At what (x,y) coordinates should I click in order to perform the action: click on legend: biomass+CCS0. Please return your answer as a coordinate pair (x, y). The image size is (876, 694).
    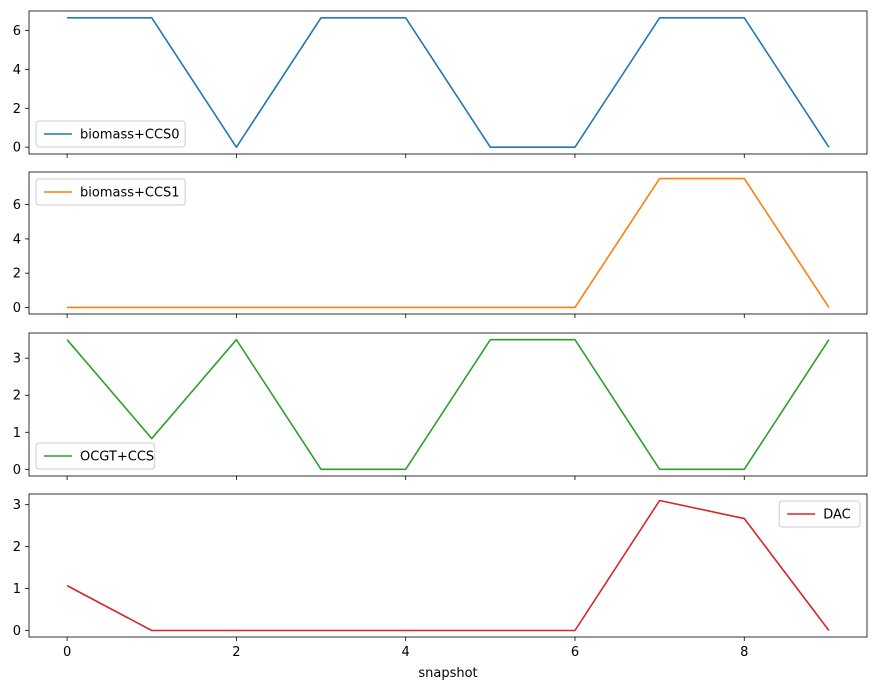
    Looking at the image, I should click on (110, 134).